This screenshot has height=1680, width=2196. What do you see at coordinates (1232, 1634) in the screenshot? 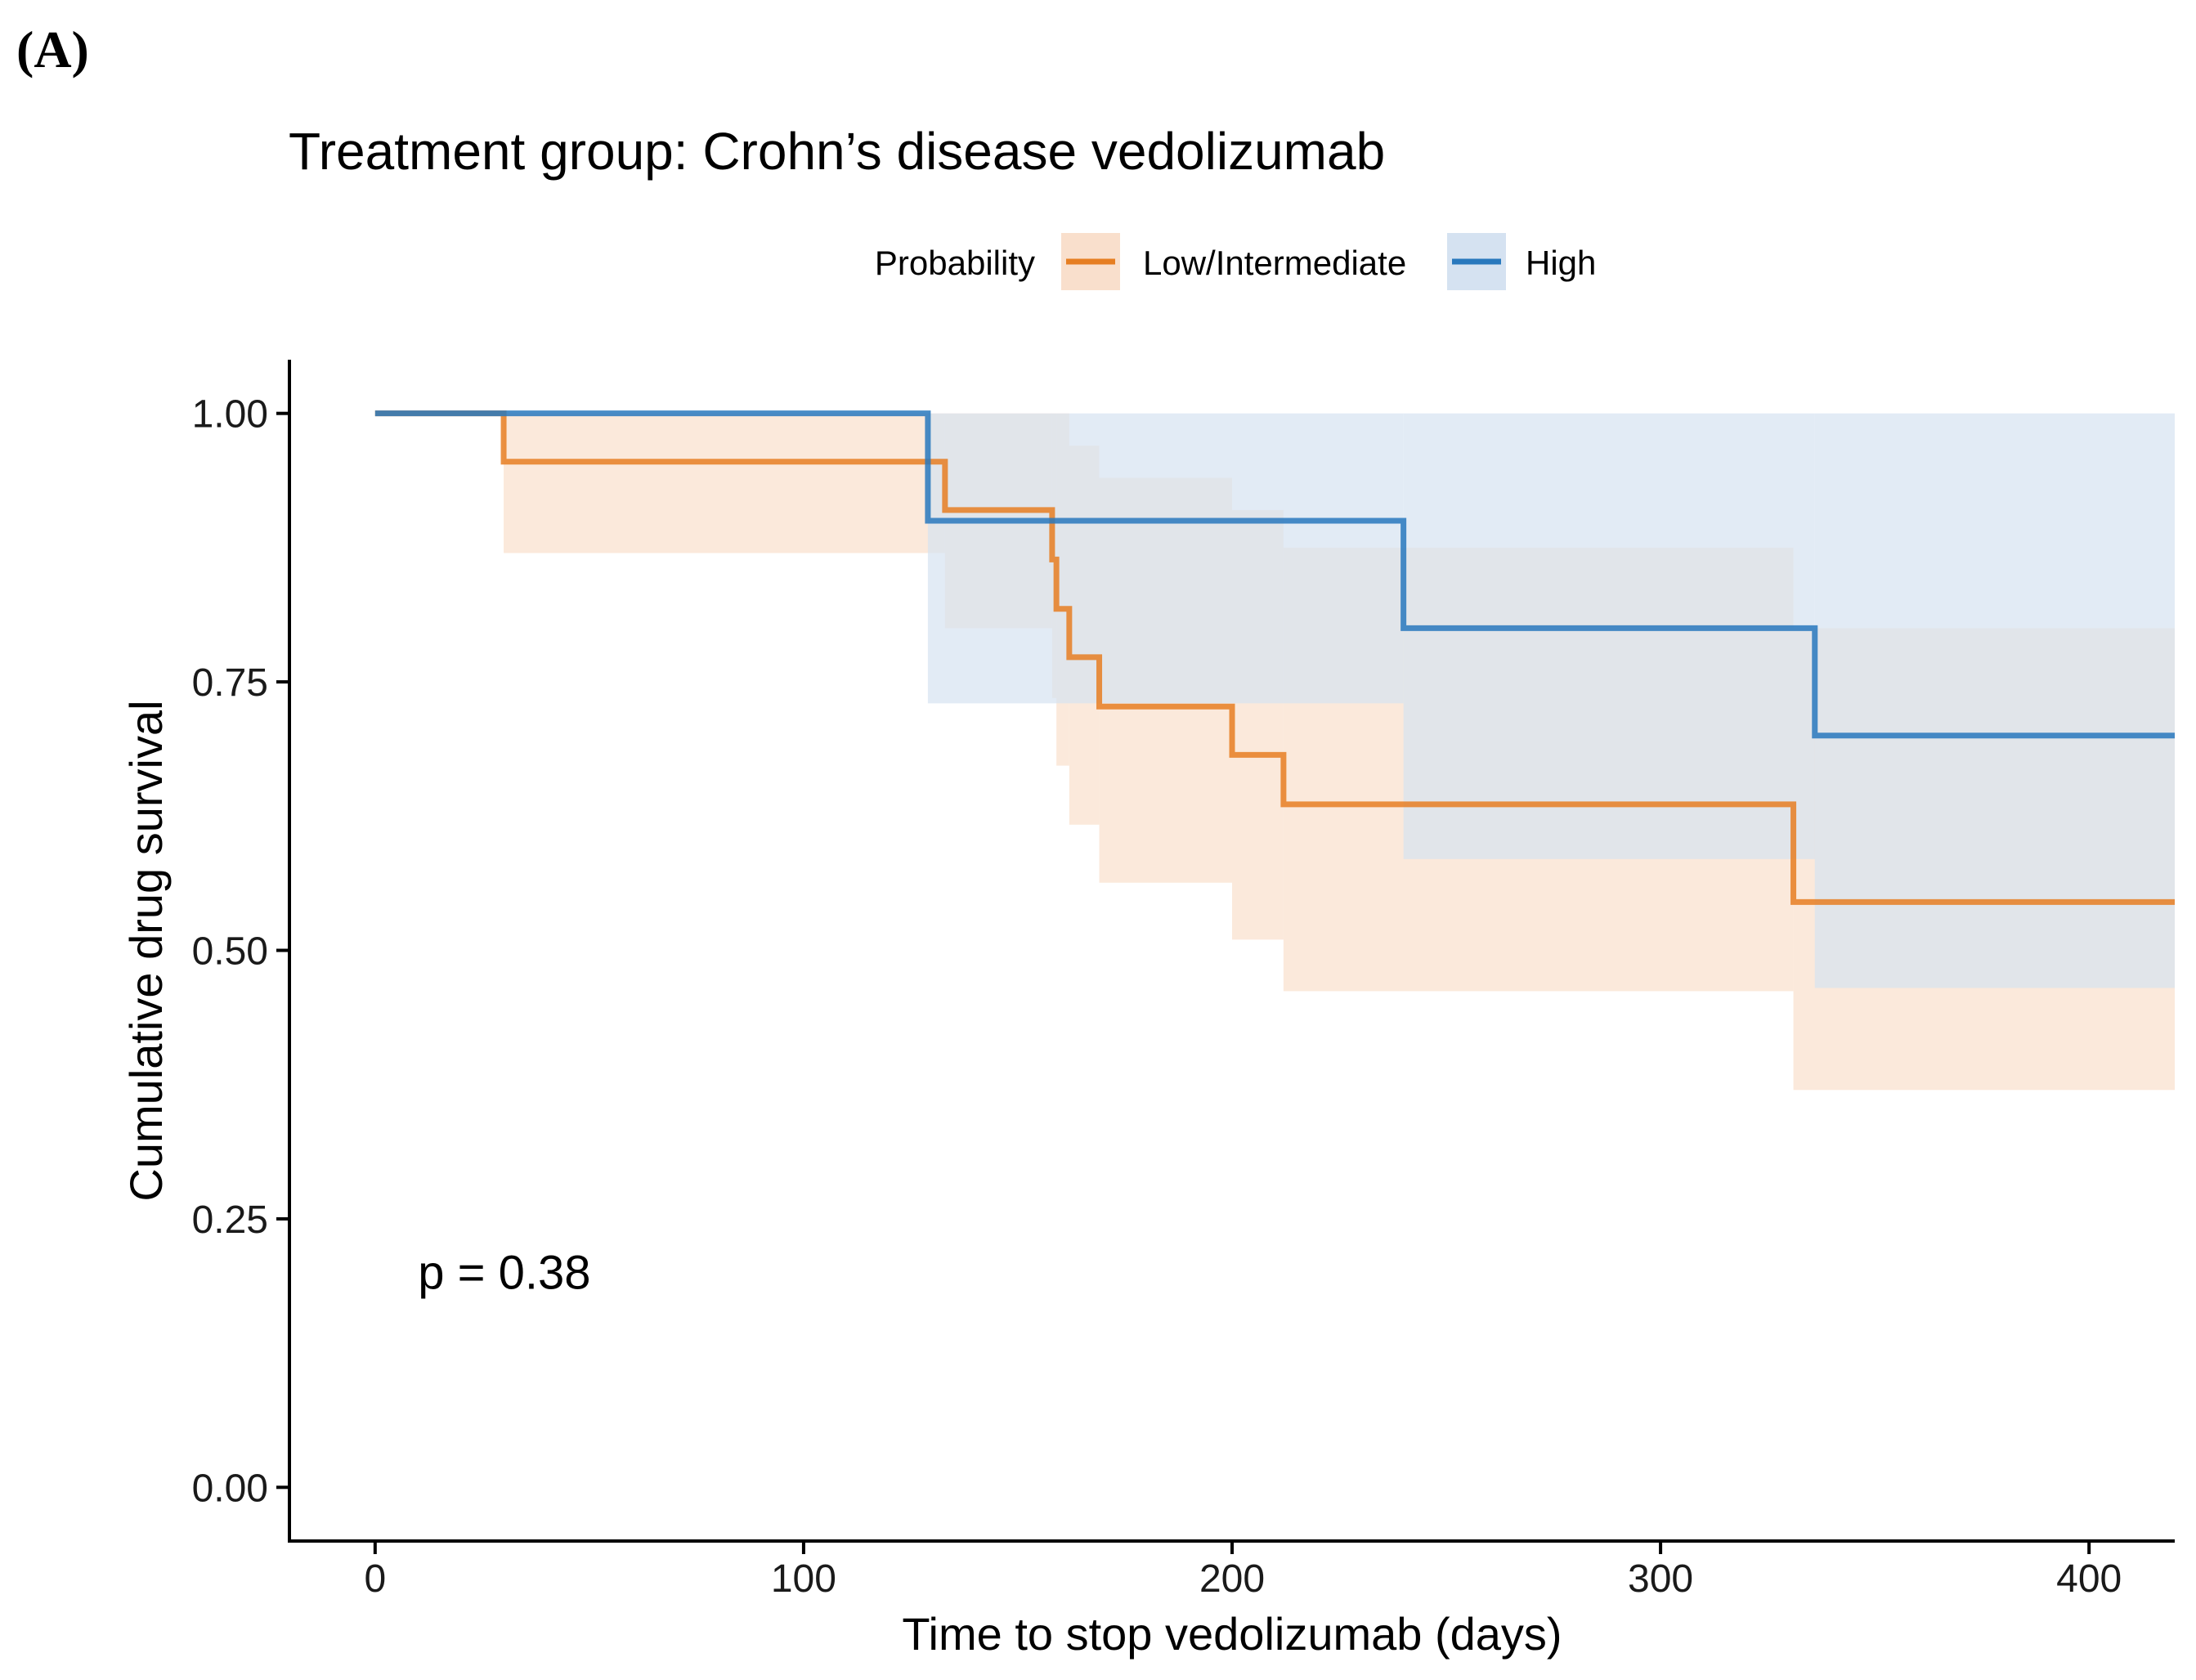
I see `x-axis-label: Time to stop vedolizumab (days)` at bounding box center [1232, 1634].